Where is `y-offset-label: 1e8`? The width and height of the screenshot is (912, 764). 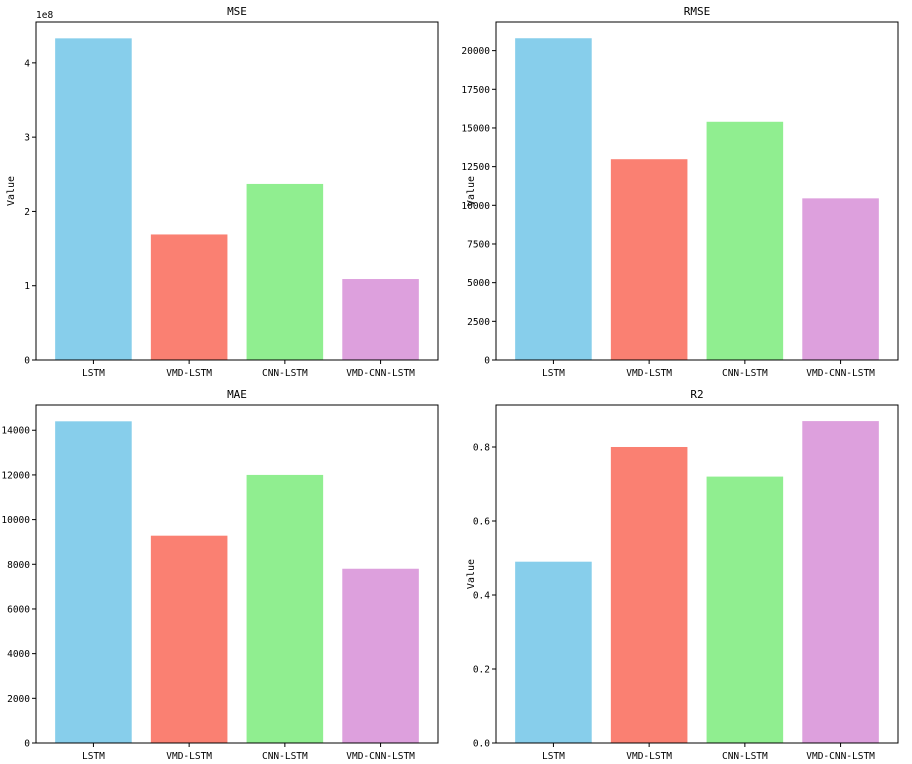 y-offset-label: 1e8 is located at coordinates (44, 15).